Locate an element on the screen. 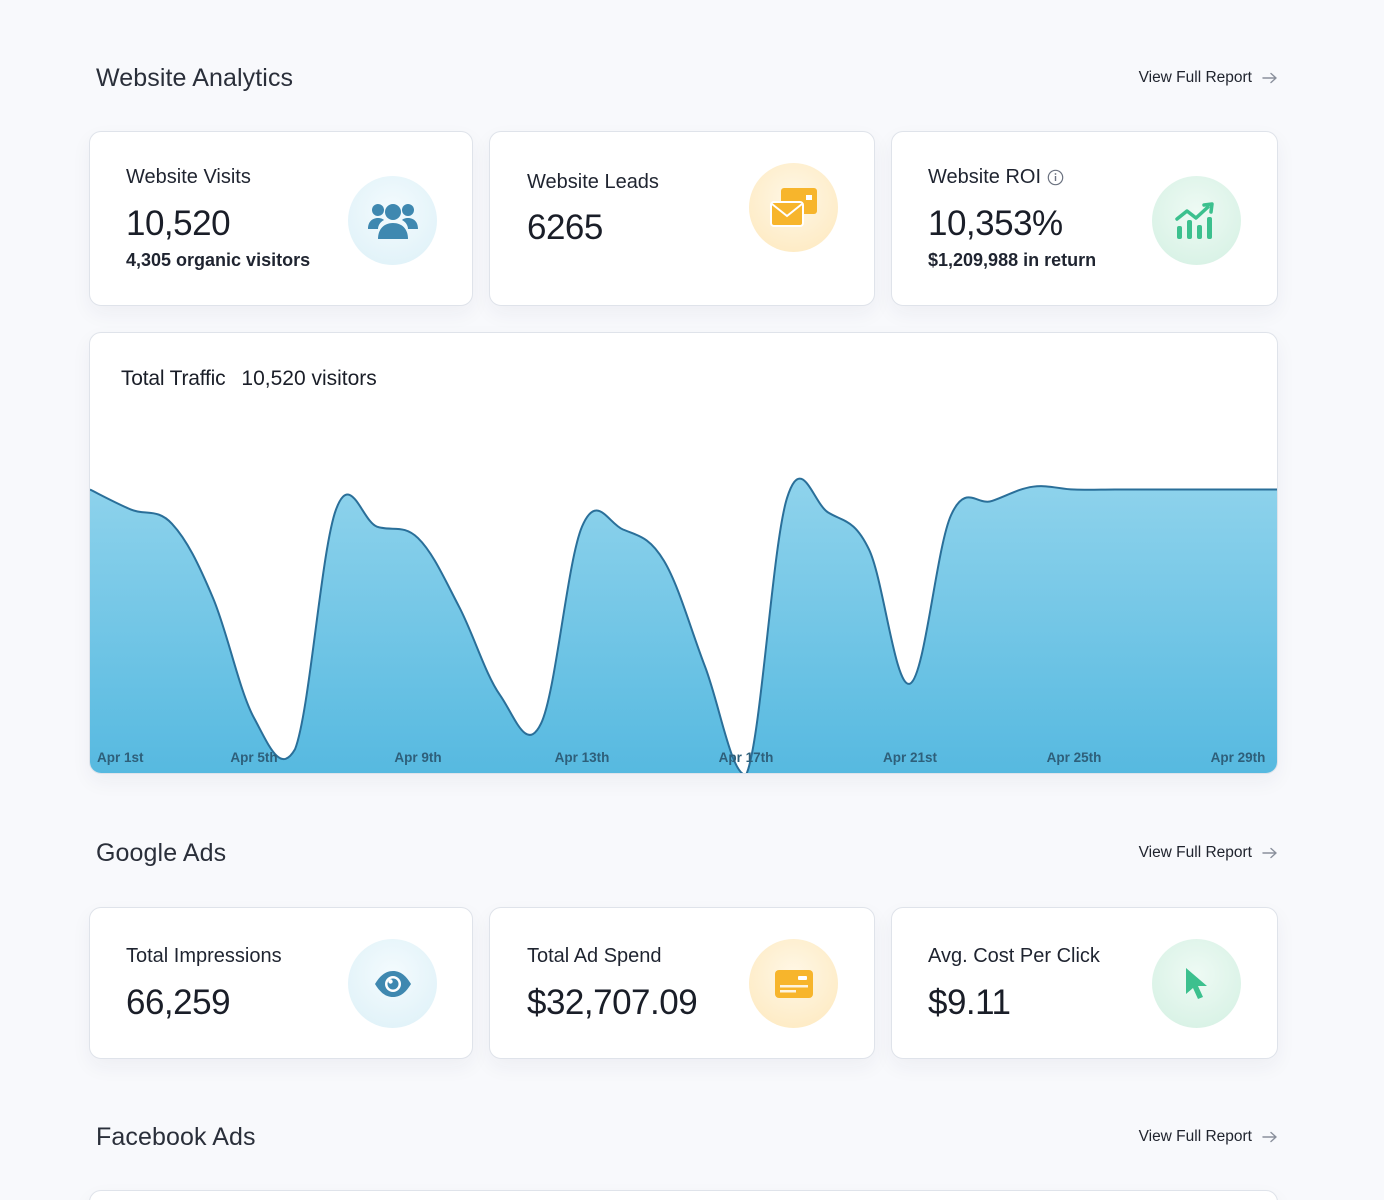 This screenshot has height=1200, width=1384. avg-cost-per-click-value: $9.11 is located at coordinates (969, 1002).